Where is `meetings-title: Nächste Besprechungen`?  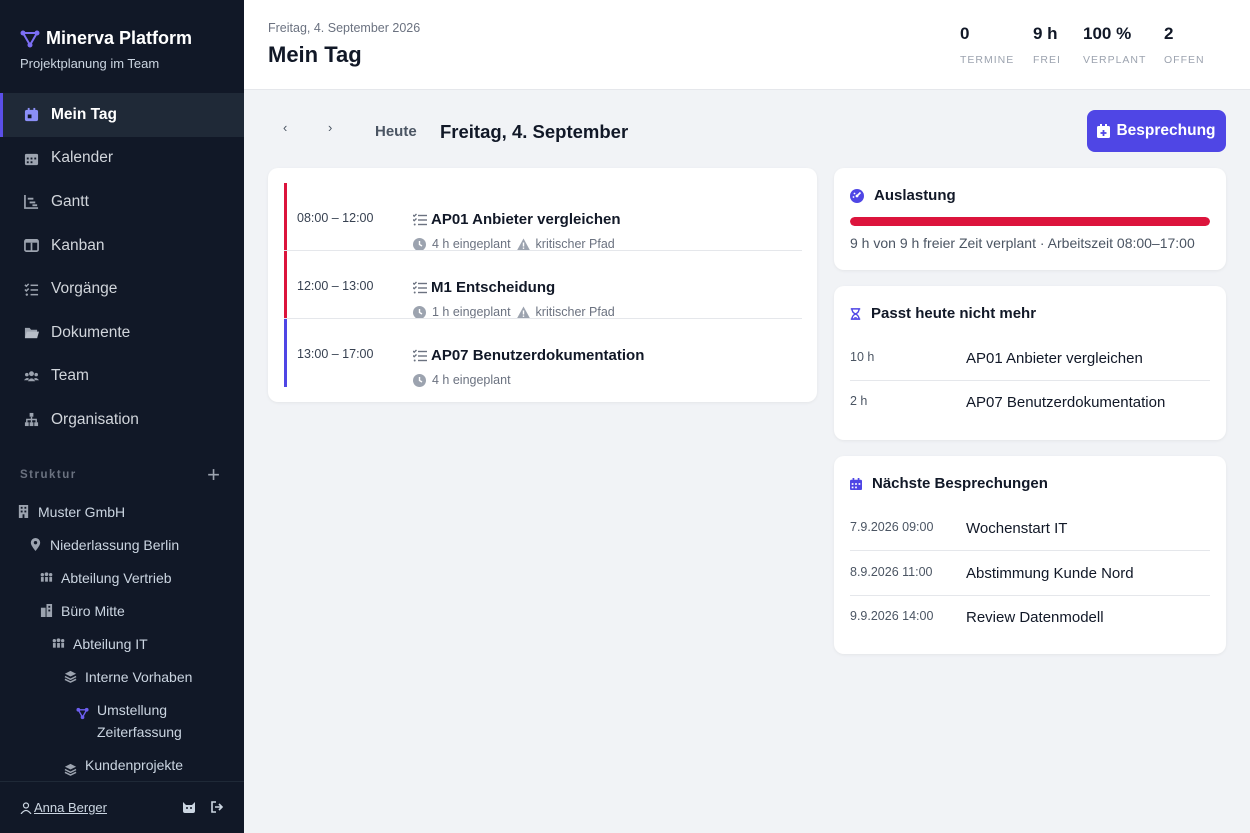 meetings-title: Nächste Besprechungen is located at coordinates (960, 483).